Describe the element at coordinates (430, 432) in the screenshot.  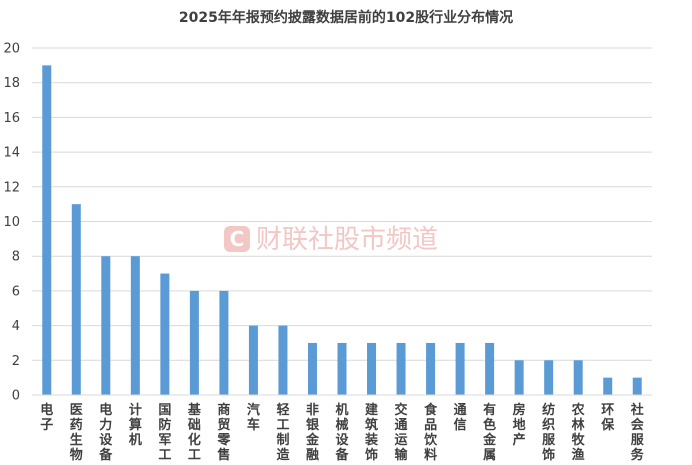
I see `x-tick-label: 食品饮料` at that location.